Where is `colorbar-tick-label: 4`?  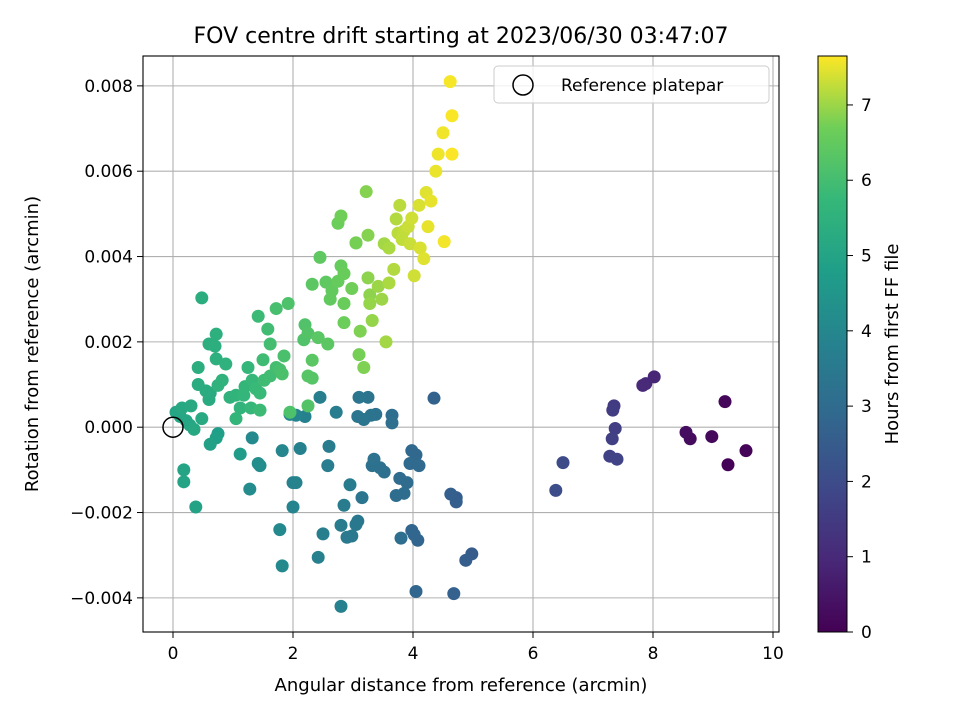 colorbar-tick-label: 4 is located at coordinates (866, 332).